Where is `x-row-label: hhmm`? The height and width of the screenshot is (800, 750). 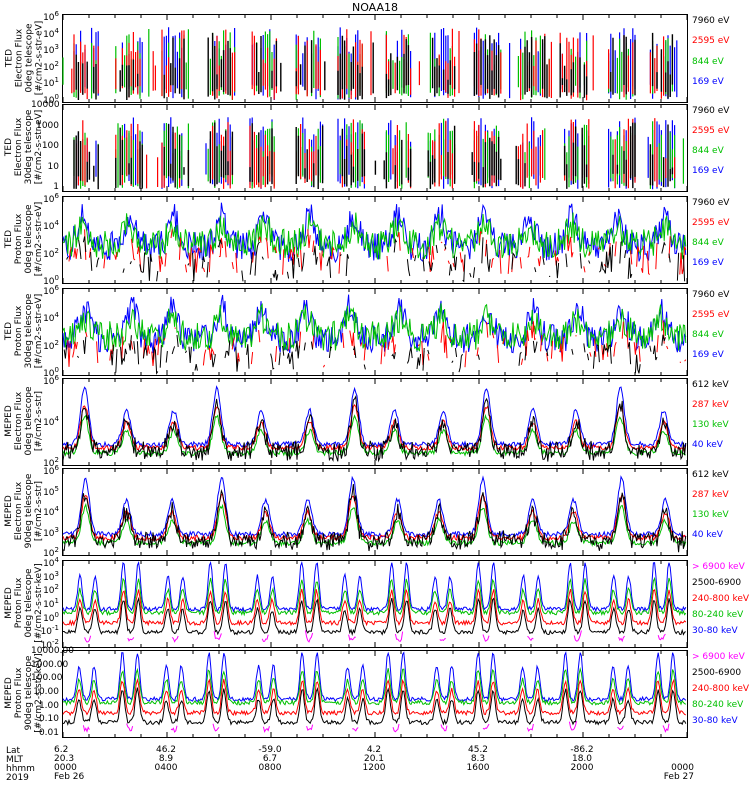
x-row-label: hhmm is located at coordinates (20, 769).